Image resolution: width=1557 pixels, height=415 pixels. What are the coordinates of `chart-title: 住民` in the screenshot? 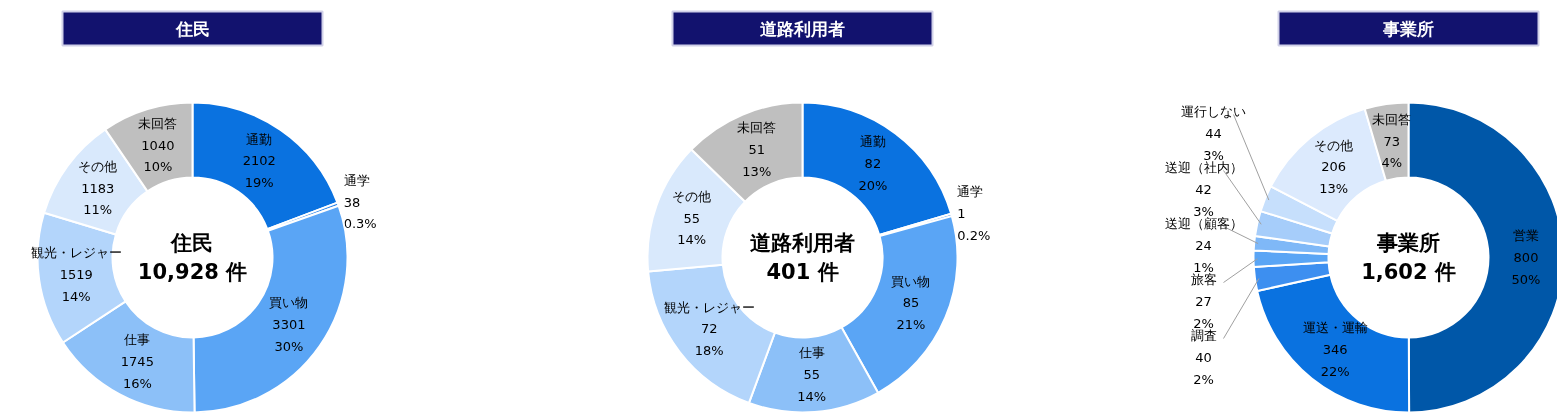 It's located at (192, 28).